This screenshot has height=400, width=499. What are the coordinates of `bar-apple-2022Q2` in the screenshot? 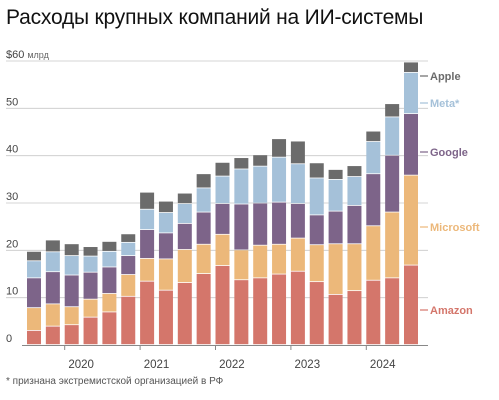 It's located at (241, 163).